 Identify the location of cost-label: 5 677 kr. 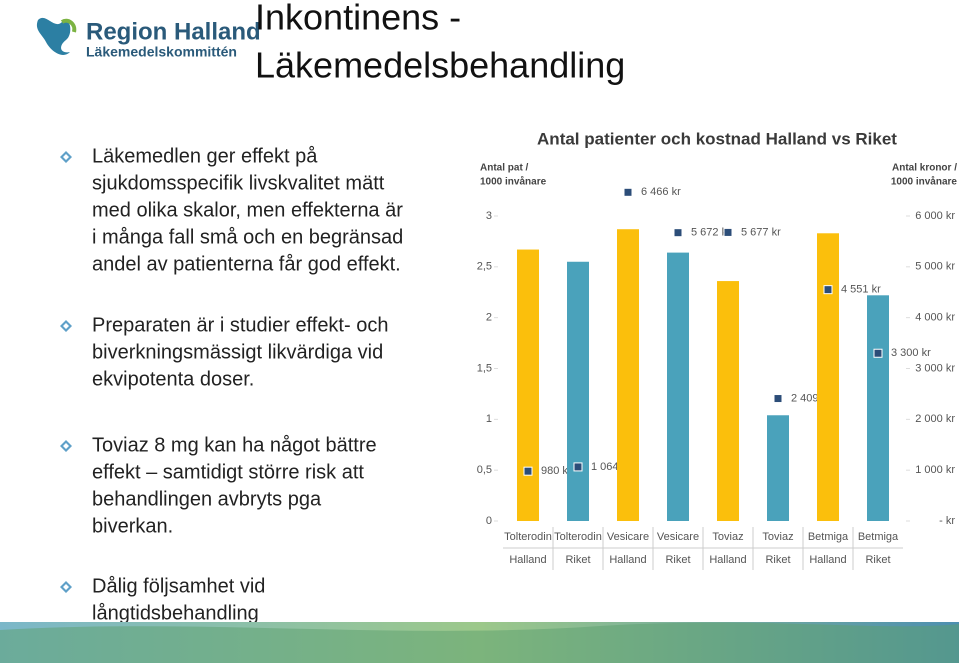
(761, 232).